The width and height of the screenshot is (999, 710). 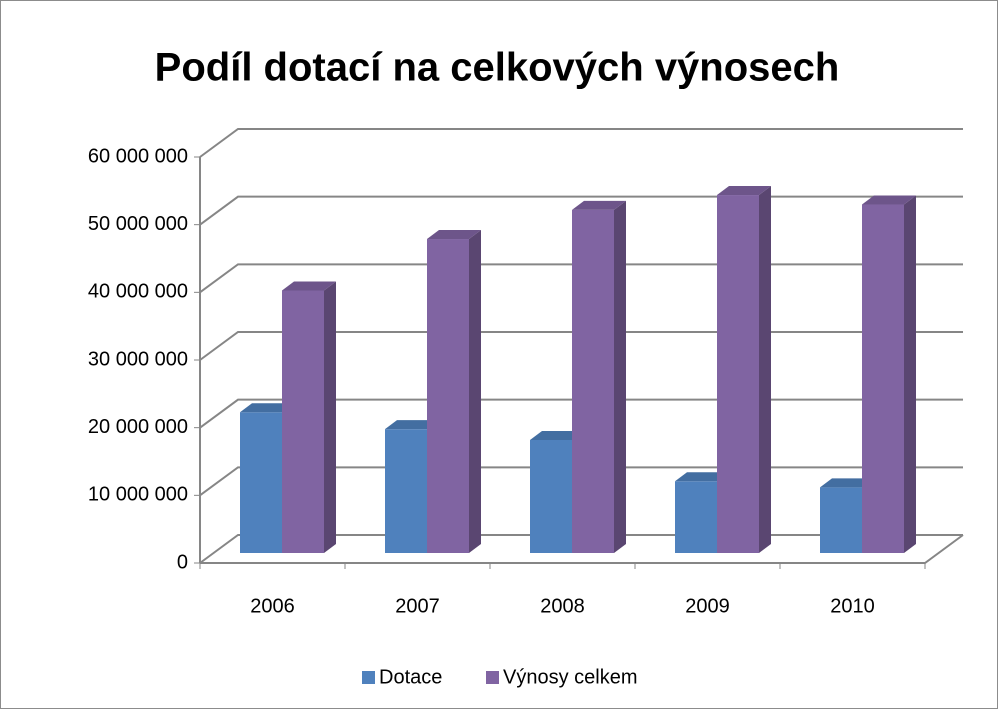 What do you see at coordinates (138, 156) in the screenshot?
I see `y-tick-label: 60 000 000` at bounding box center [138, 156].